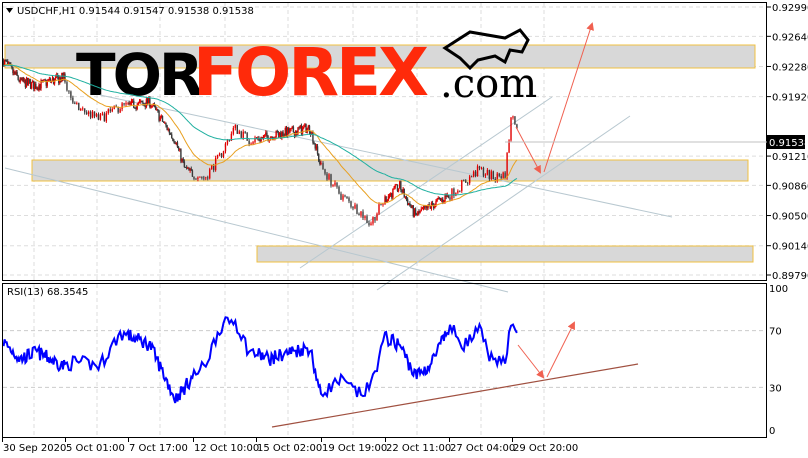  I want to click on forecast-arrow-down, so click(528, 150).